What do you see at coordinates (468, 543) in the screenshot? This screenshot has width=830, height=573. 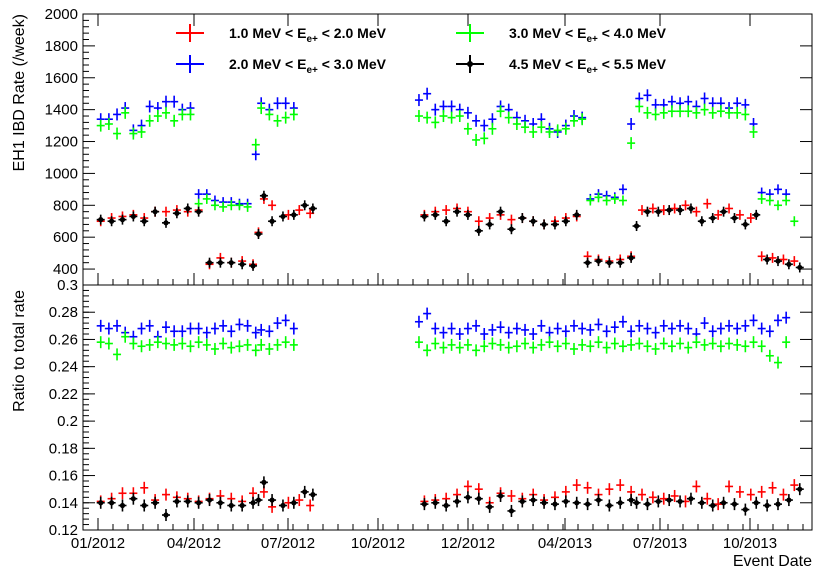 I see `x-tick-label: 12/2012` at bounding box center [468, 543].